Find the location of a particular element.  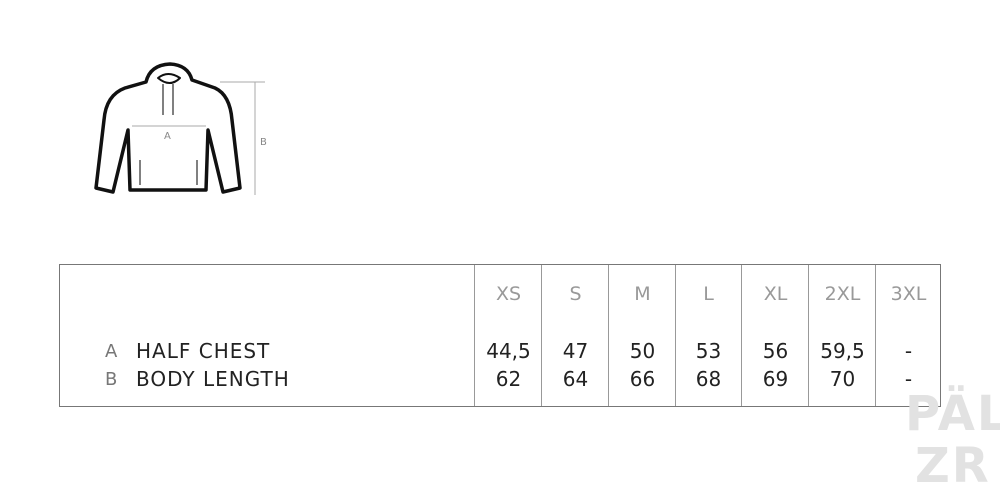

measure-b-label: B is located at coordinates (263, 142).